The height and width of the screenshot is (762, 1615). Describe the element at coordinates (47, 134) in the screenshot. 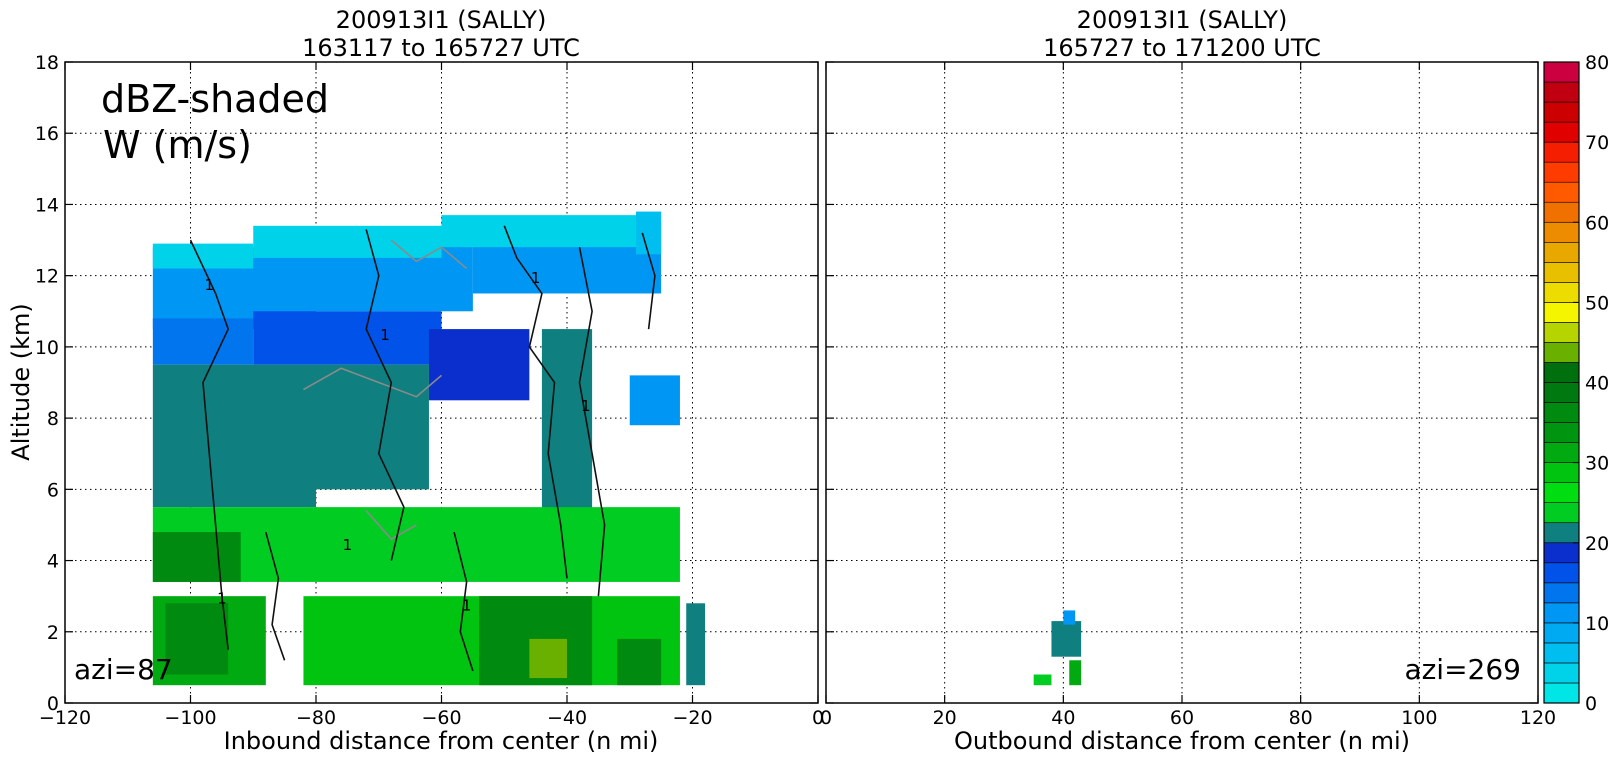

I see `y-tick-label: 16` at that location.